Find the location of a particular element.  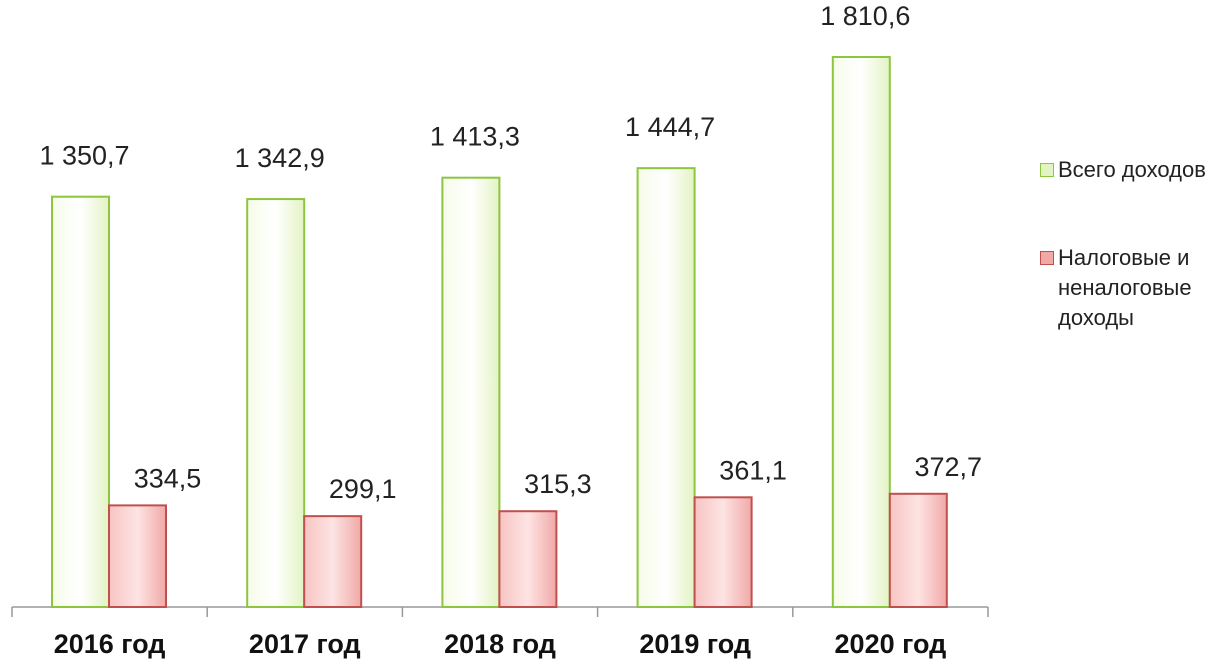

value-label: 1 413,3 is located at coordinates (475, 137).